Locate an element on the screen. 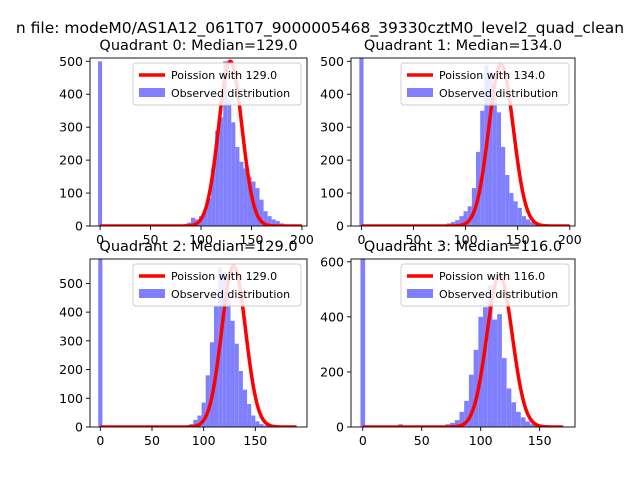 Image resolution: width=640 pixels, height=480 pixels. x-tick-label: 0 is located at coordinates (361, 239).